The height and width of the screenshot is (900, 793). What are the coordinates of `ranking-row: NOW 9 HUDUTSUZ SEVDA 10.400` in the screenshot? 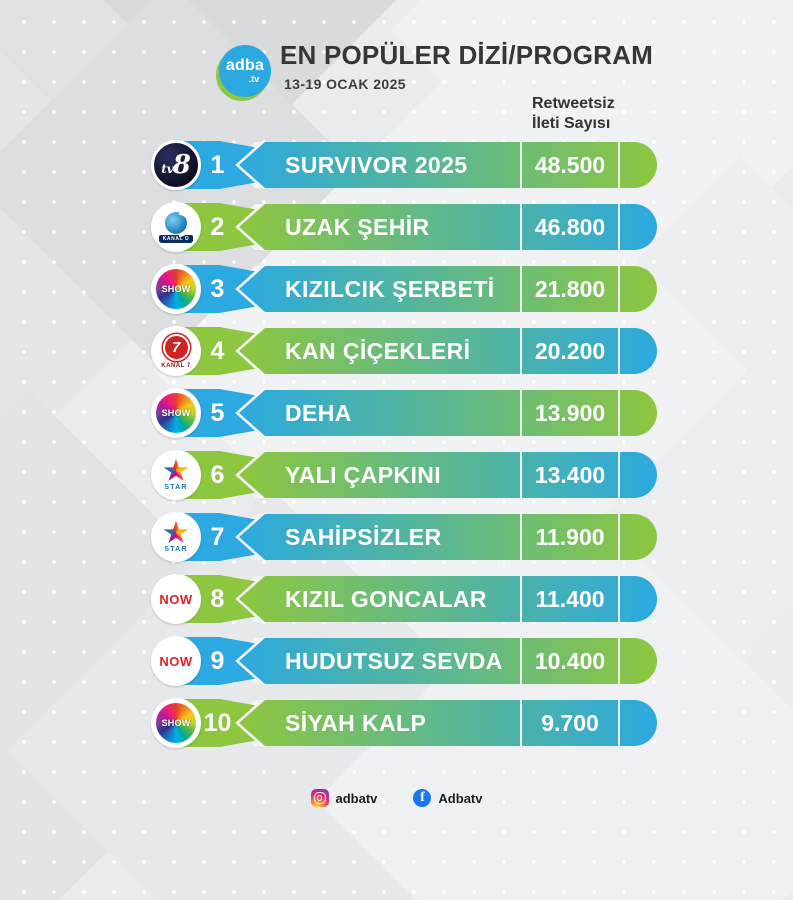 It's located at (404, 661).